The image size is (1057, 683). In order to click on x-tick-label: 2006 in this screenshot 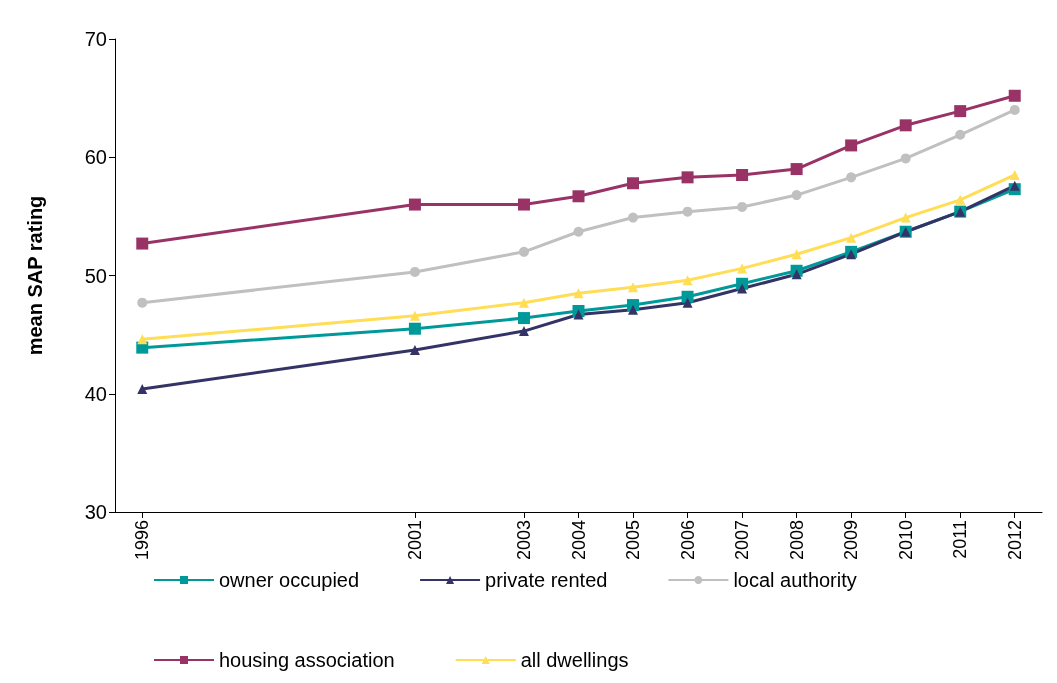, I will do `click(687, 540)`.